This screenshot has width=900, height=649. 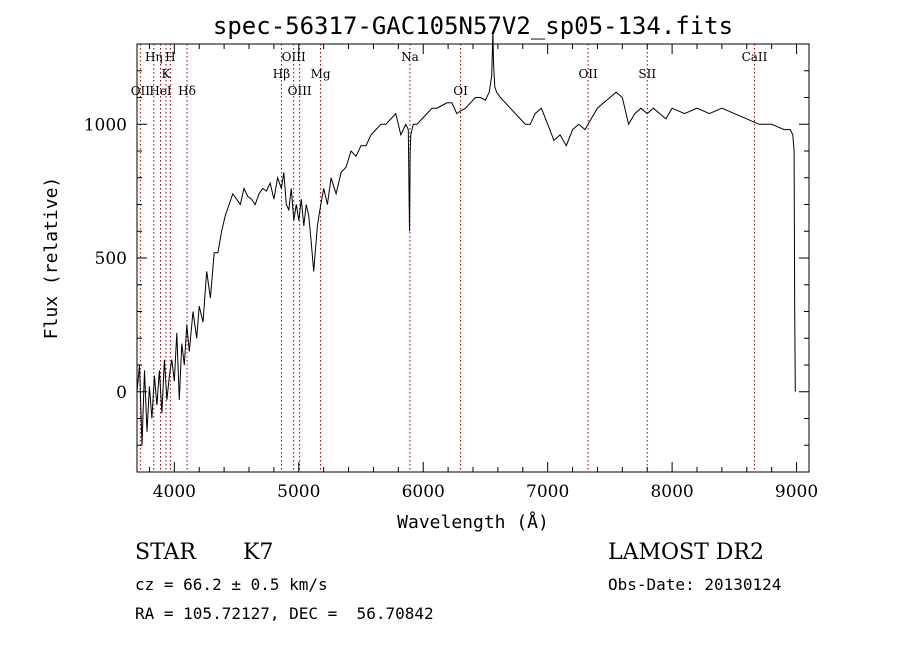 I want to click on object-class: STAR, so click(x=165, y=552).